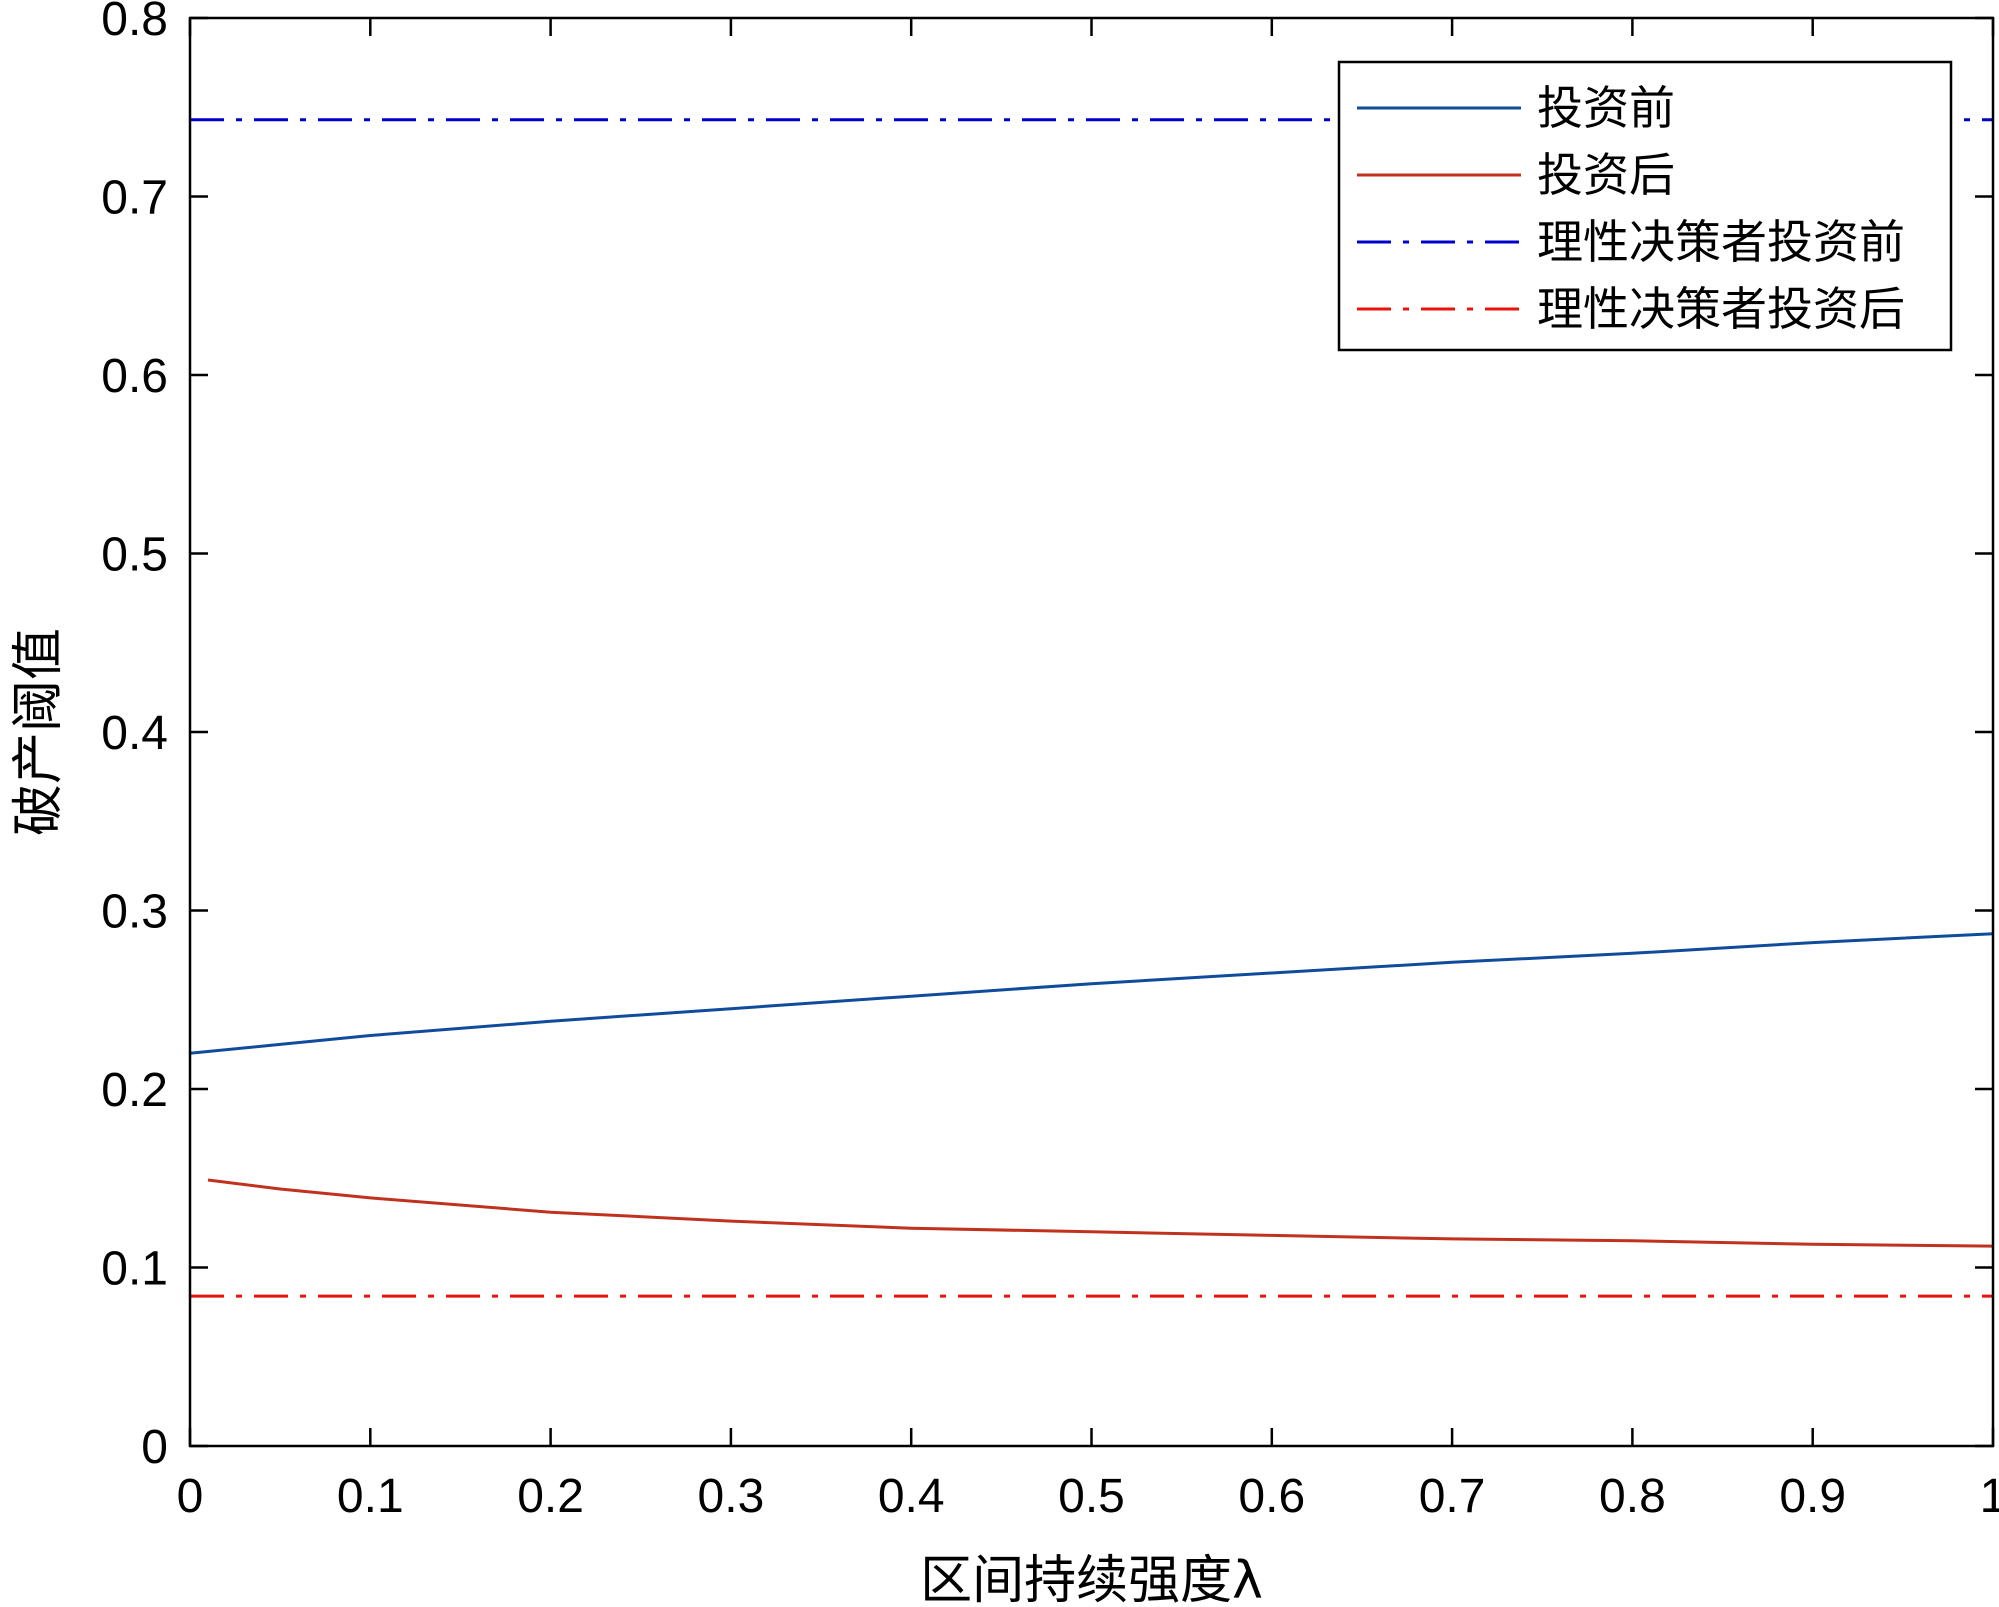 This screenshot has height=1607, width=1999. Describe the element at coordinates (1606, 175) in the screenshot. I see `legend-label: 投资后` at that location.